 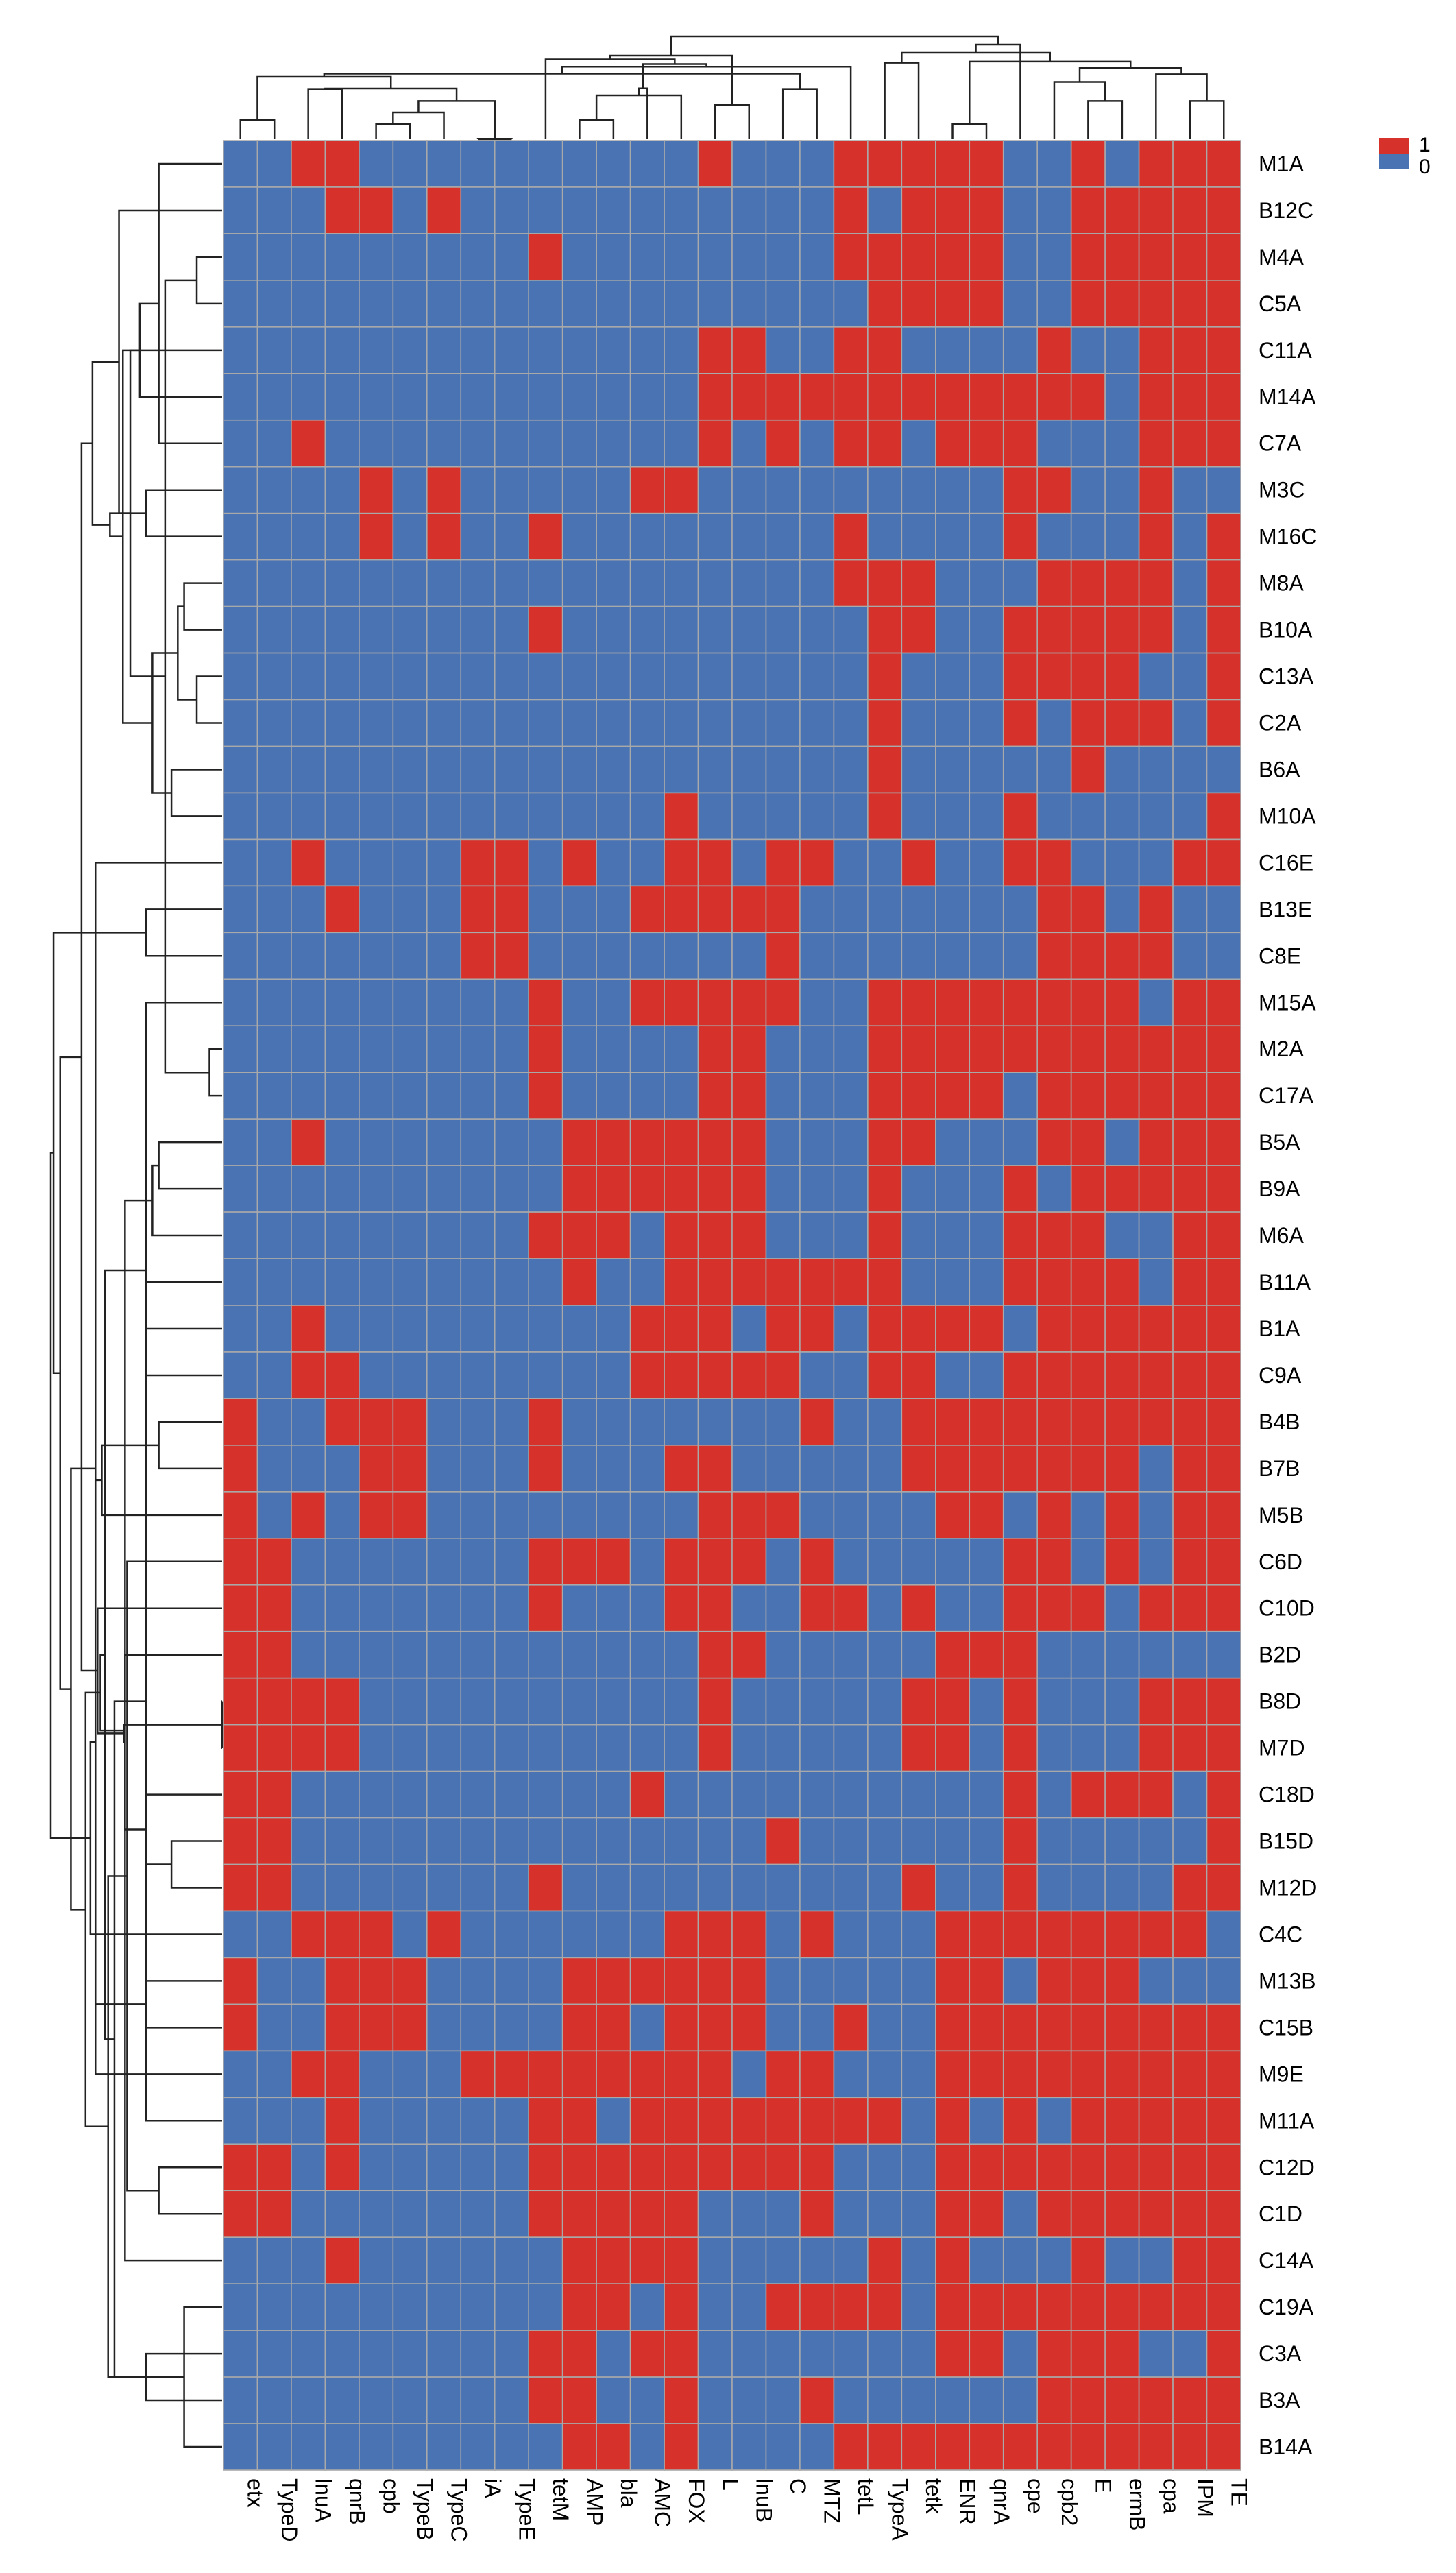 I want to click on column-label: cpb, so click(x=392, y=2496).